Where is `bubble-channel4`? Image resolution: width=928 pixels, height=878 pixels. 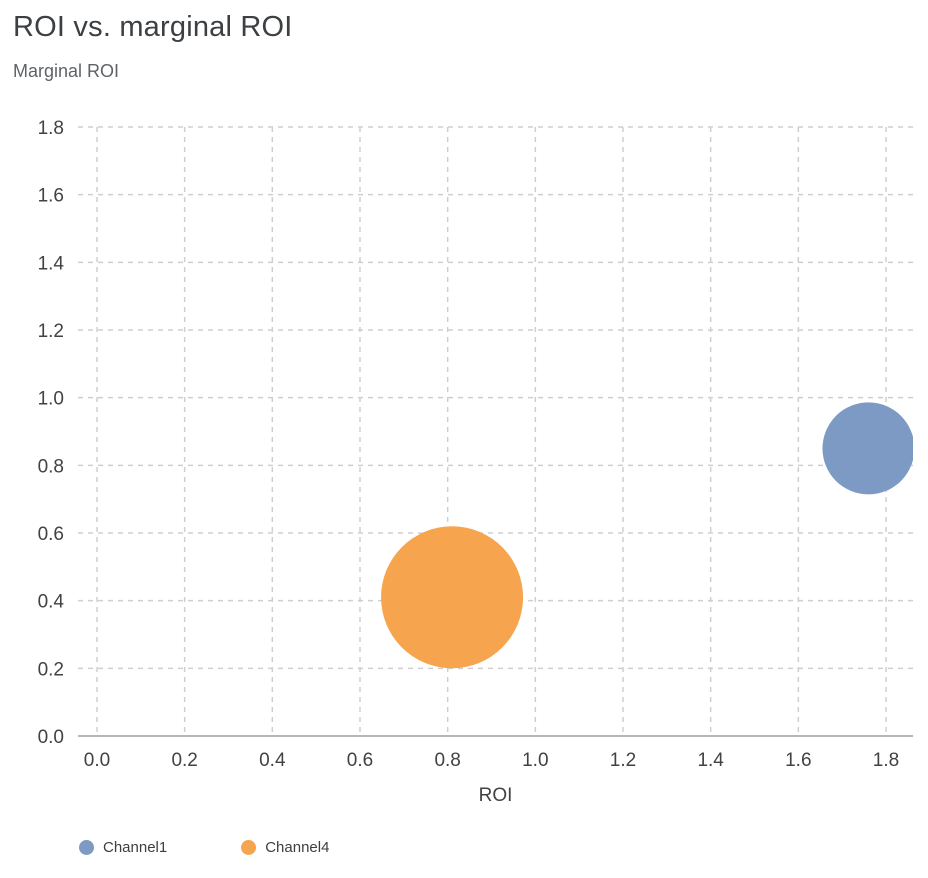 bubble-channel4 is located at coordinates (452, 597).